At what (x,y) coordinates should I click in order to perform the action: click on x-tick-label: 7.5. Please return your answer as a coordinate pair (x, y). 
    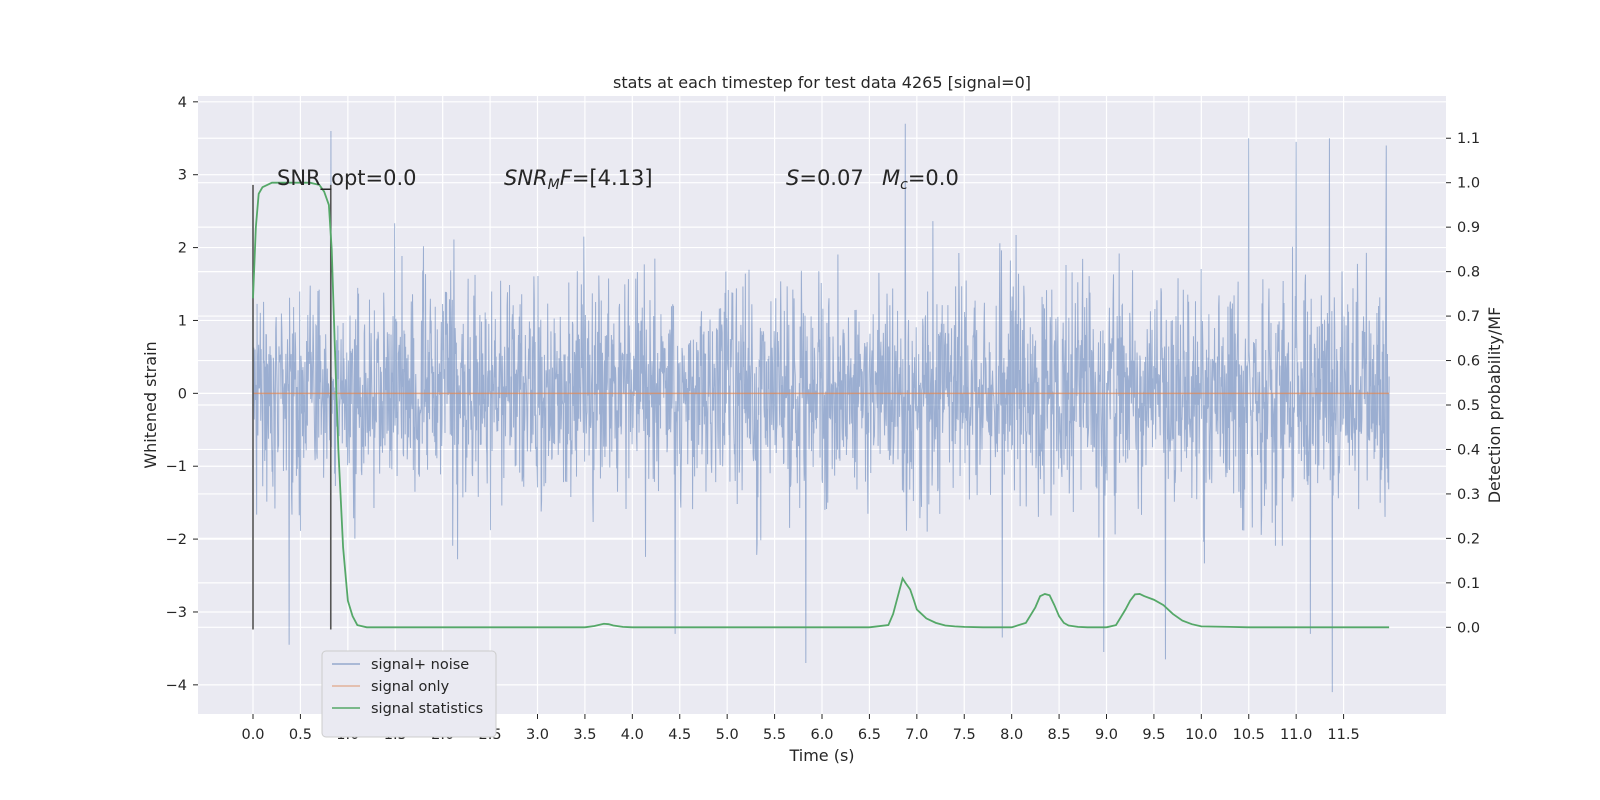
    Looking at the image, I should click on (964, 735).